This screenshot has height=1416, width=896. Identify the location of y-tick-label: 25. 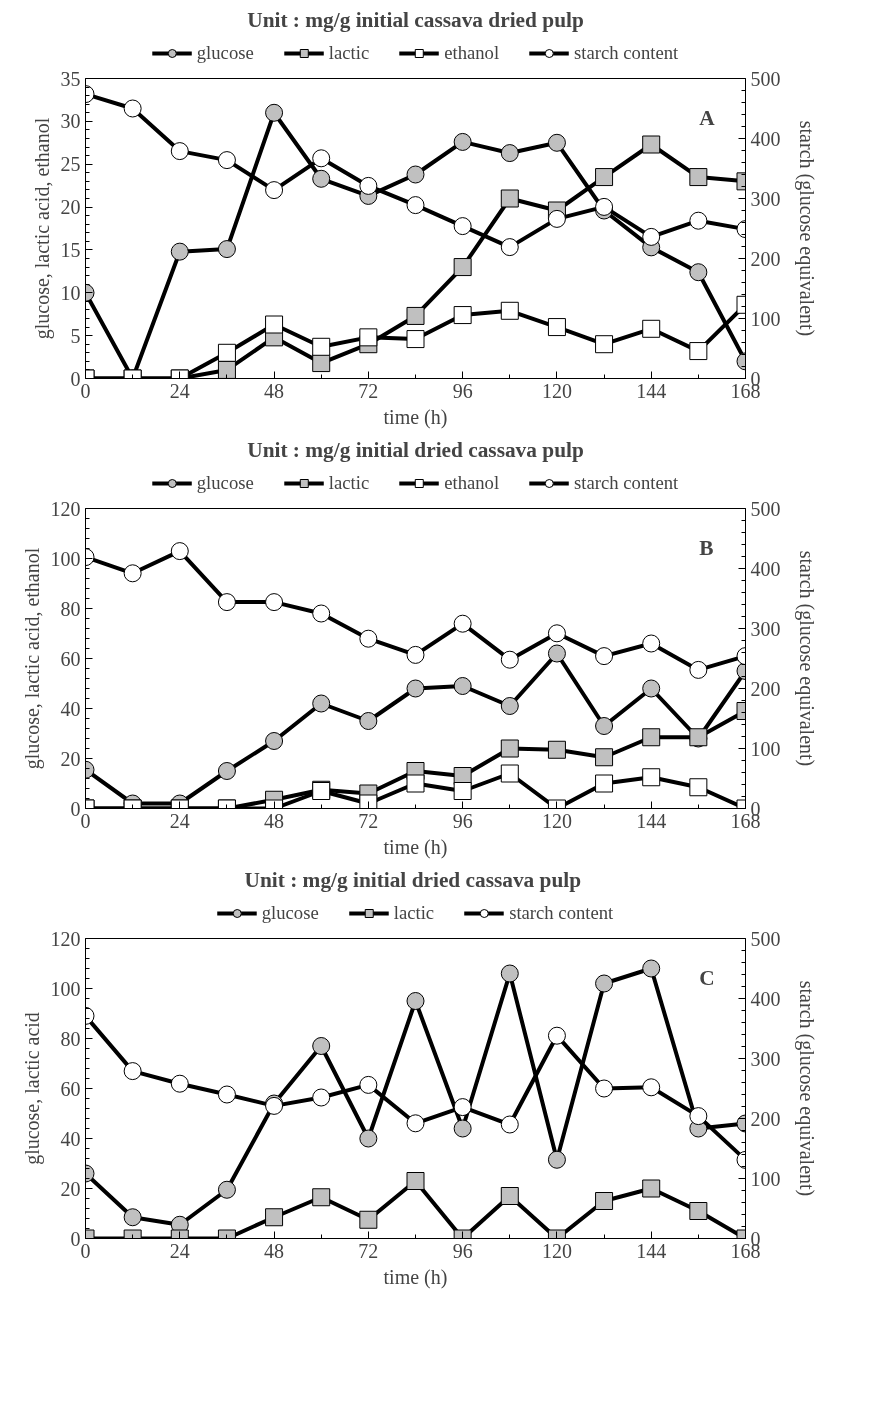
(70, 164).